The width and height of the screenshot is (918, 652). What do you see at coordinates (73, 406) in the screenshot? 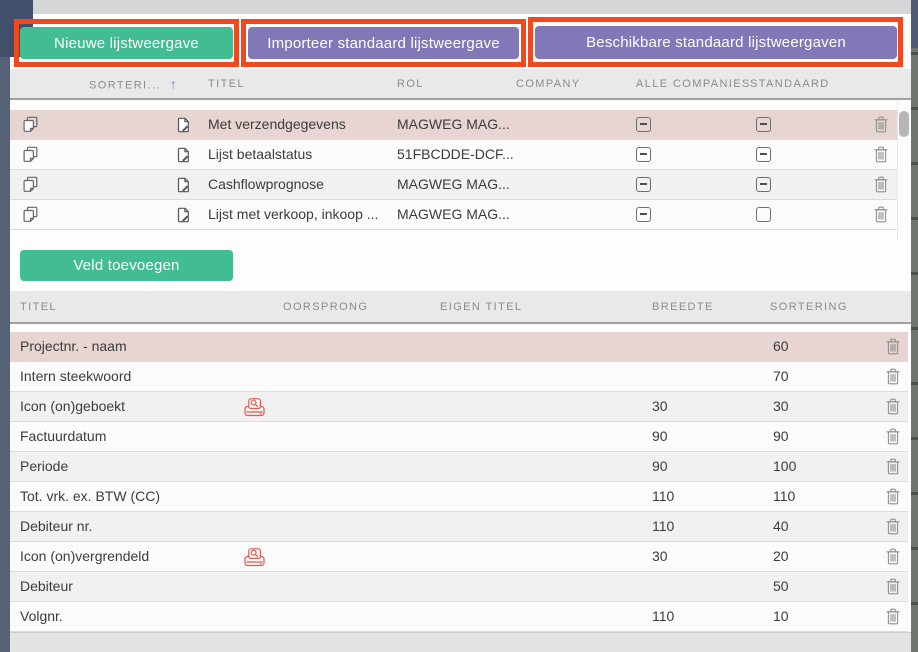
I see `field-title: Icon (on)geboekt` at bounding box center [73, 406].